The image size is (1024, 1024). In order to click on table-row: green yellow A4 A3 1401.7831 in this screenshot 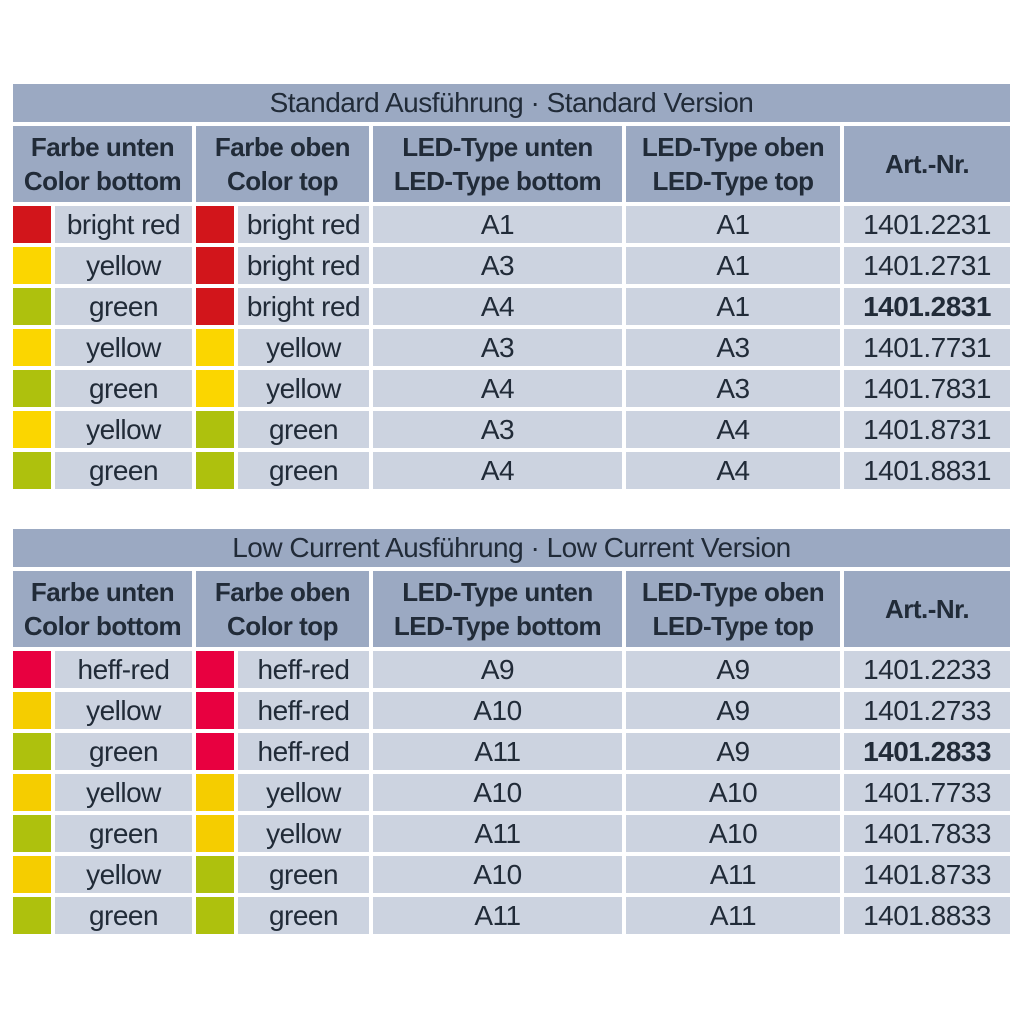, I will do `click(511, 388)`.